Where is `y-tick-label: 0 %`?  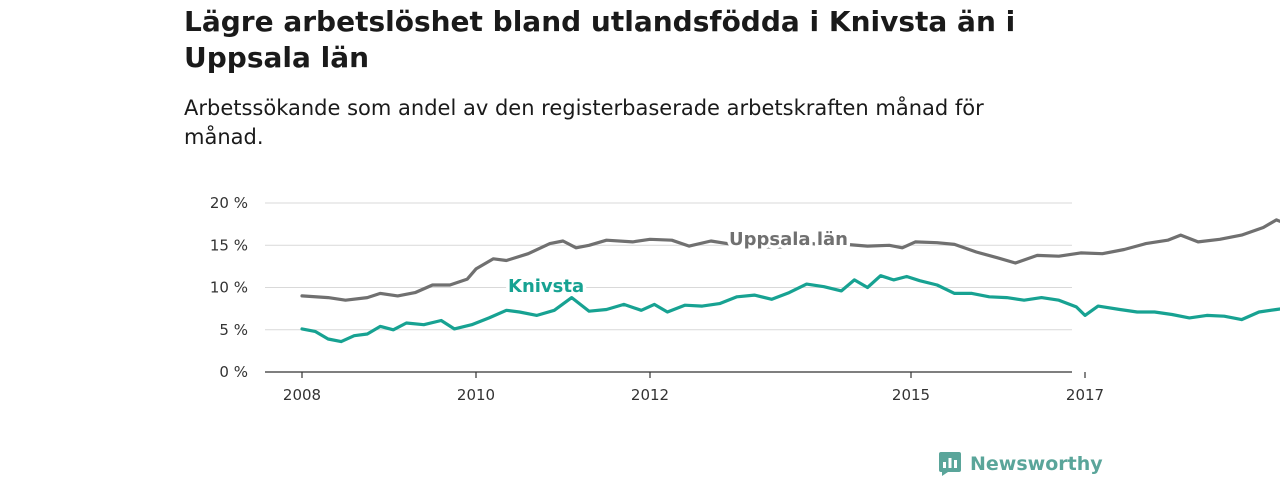 y-tick-label: 0 % is located at coordinates (233, 372).